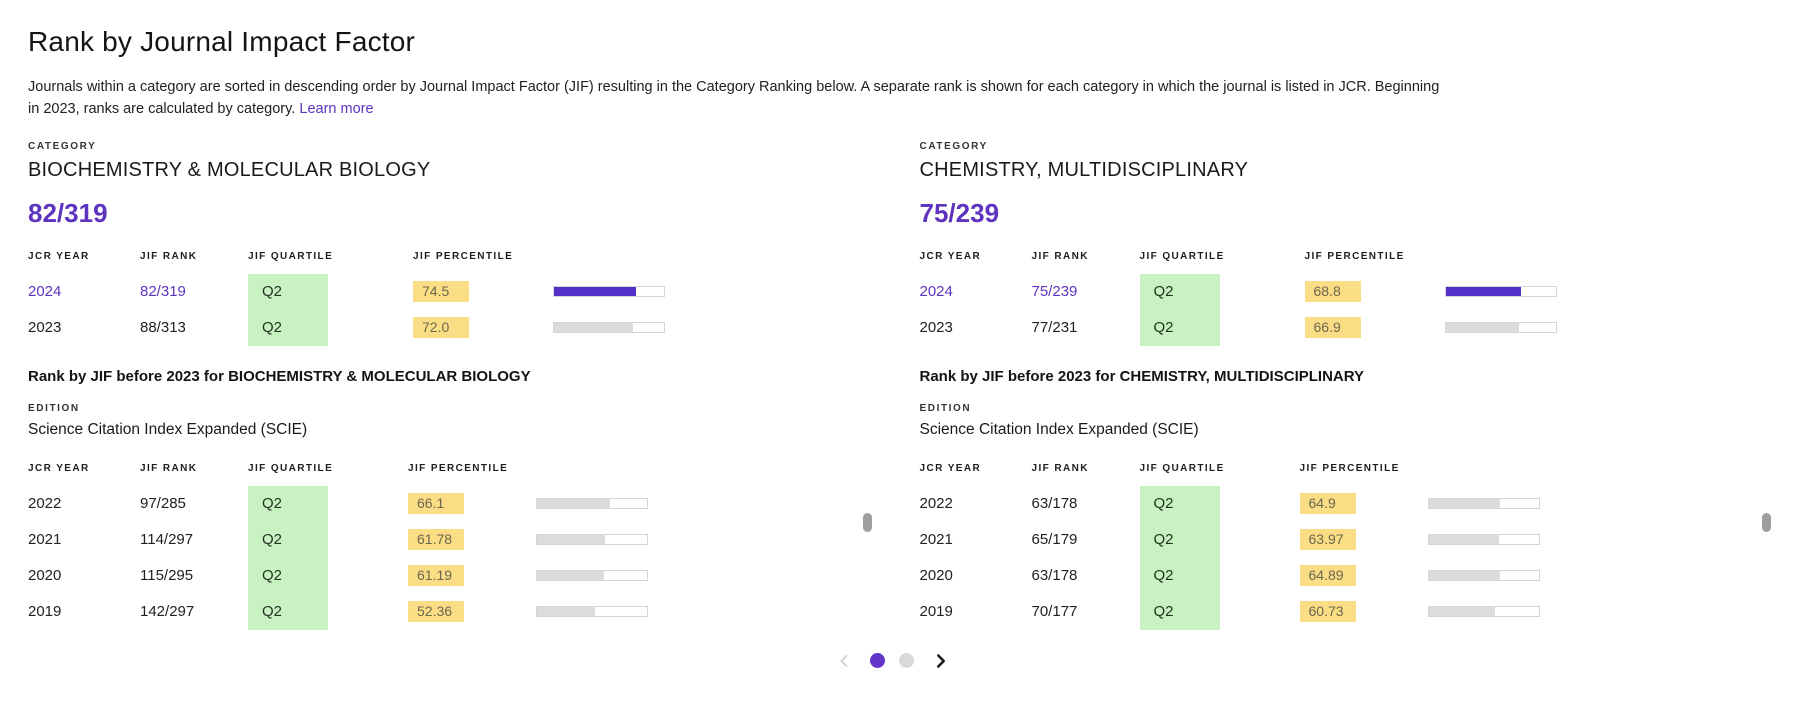 The width and height of the screenshot is (1801, 706). What do you see at coordinates (1054, 328) in the screenshot?
I see `jif-rank-cell: 77/231` at bounding box center [1054, 328].